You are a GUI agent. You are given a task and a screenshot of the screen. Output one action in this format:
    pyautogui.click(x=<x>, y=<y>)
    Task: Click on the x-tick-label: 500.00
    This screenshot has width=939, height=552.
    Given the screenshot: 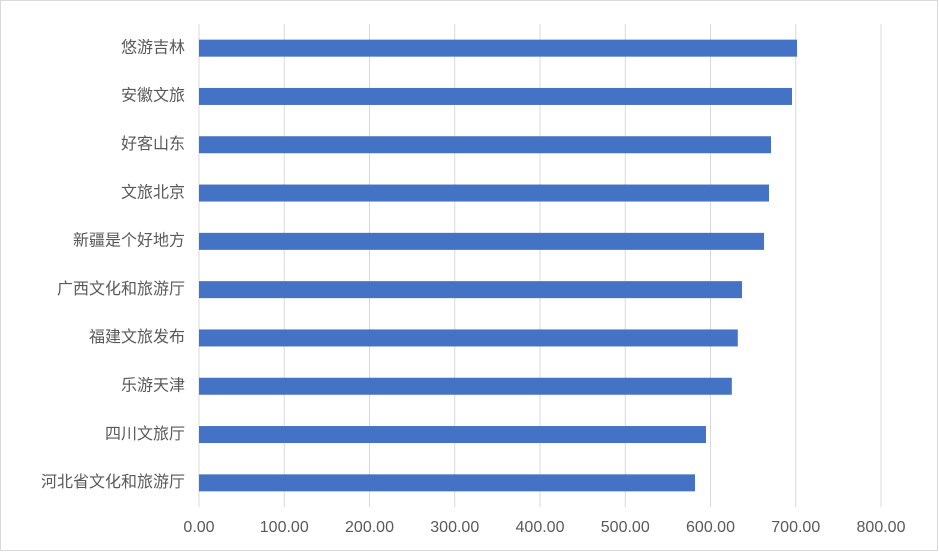 What is the action you would take?
    pyautogui.click(x=625, y=527)
    